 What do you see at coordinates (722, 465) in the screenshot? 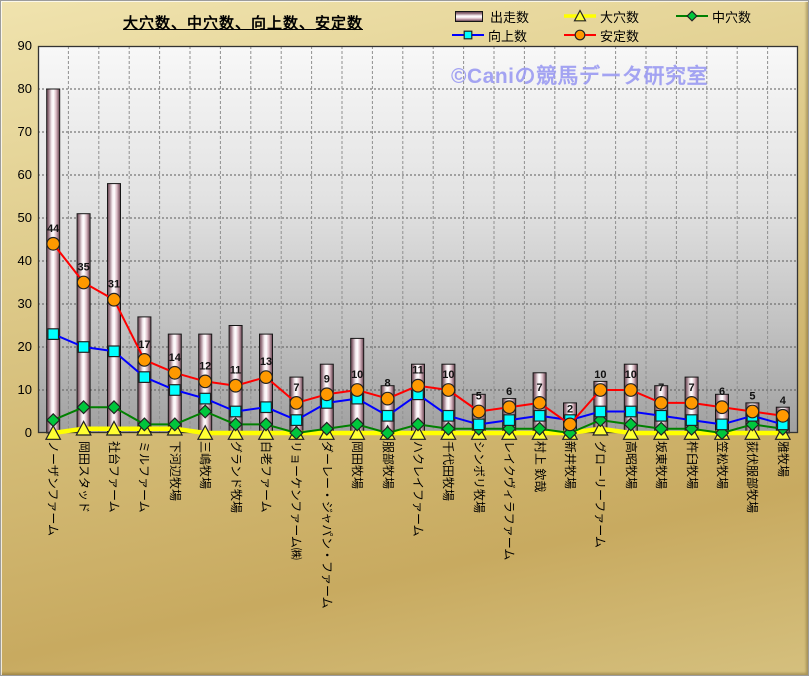
I see `x-category-label-text: 笠松牧場` at bounding box center [722, 465].